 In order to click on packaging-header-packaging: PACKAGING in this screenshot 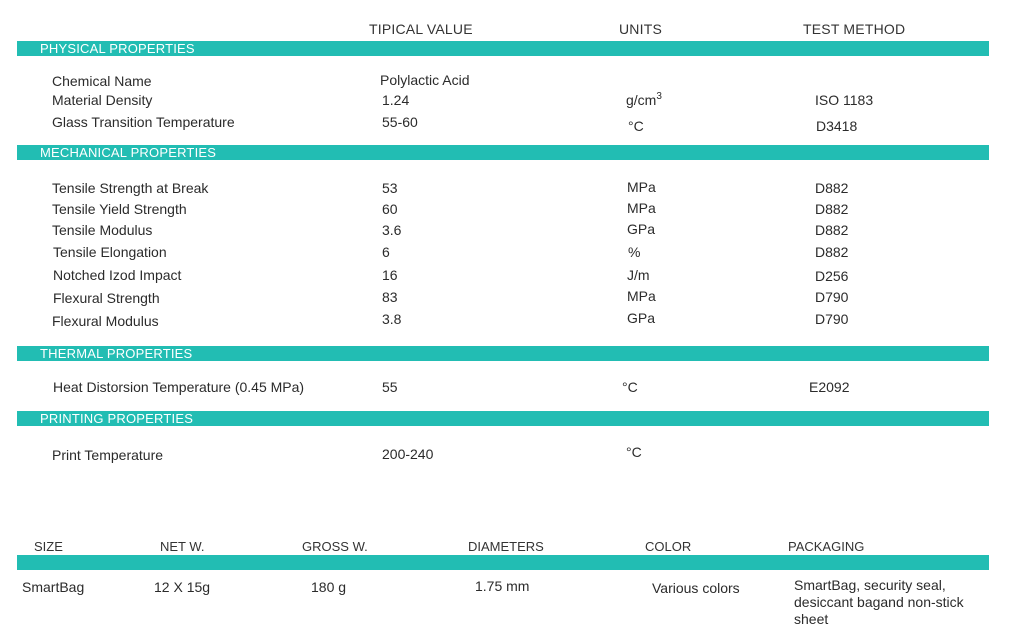, I will do `click(826, 546)`.